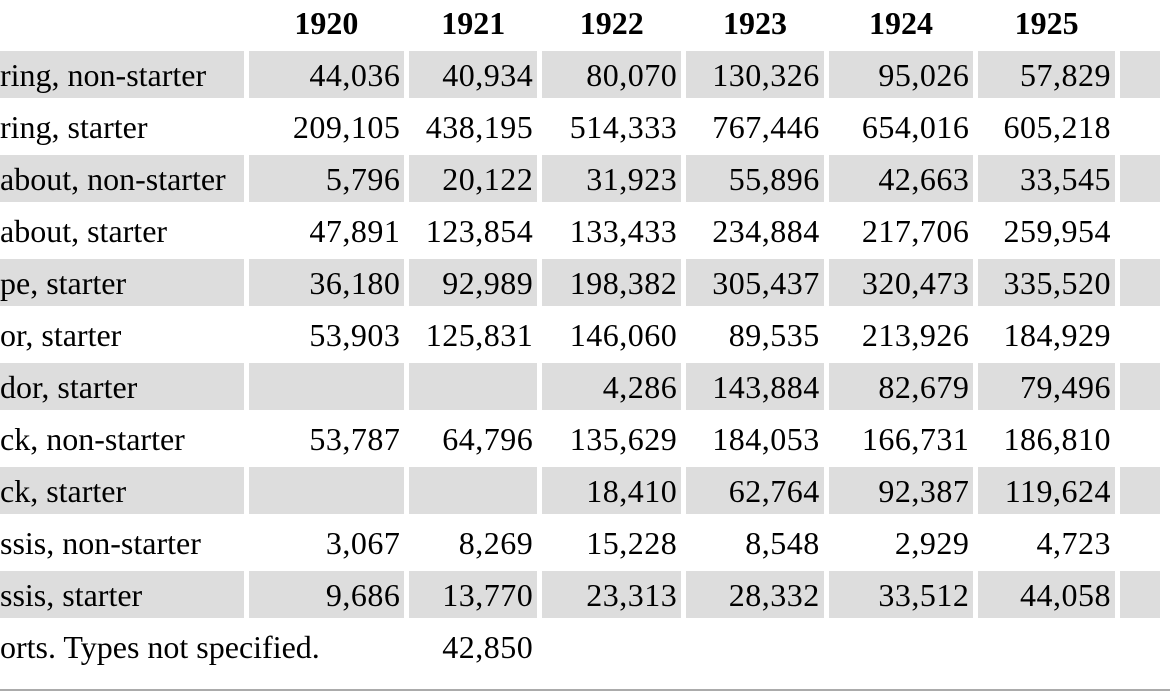 The height and width of the screenshot is (696, 1170). What do you see at coordinates (122, 282) in the screenshot?
I see `row-label-cell: pe, starter` at bounding box center [122, 282].